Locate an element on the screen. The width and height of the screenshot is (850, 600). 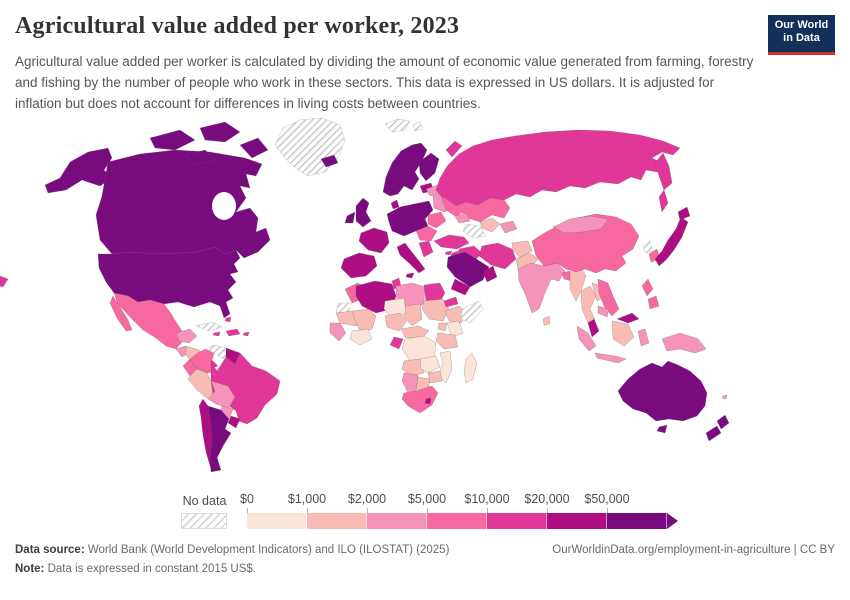
region-kamchatka is located at coordinates (663, 171).